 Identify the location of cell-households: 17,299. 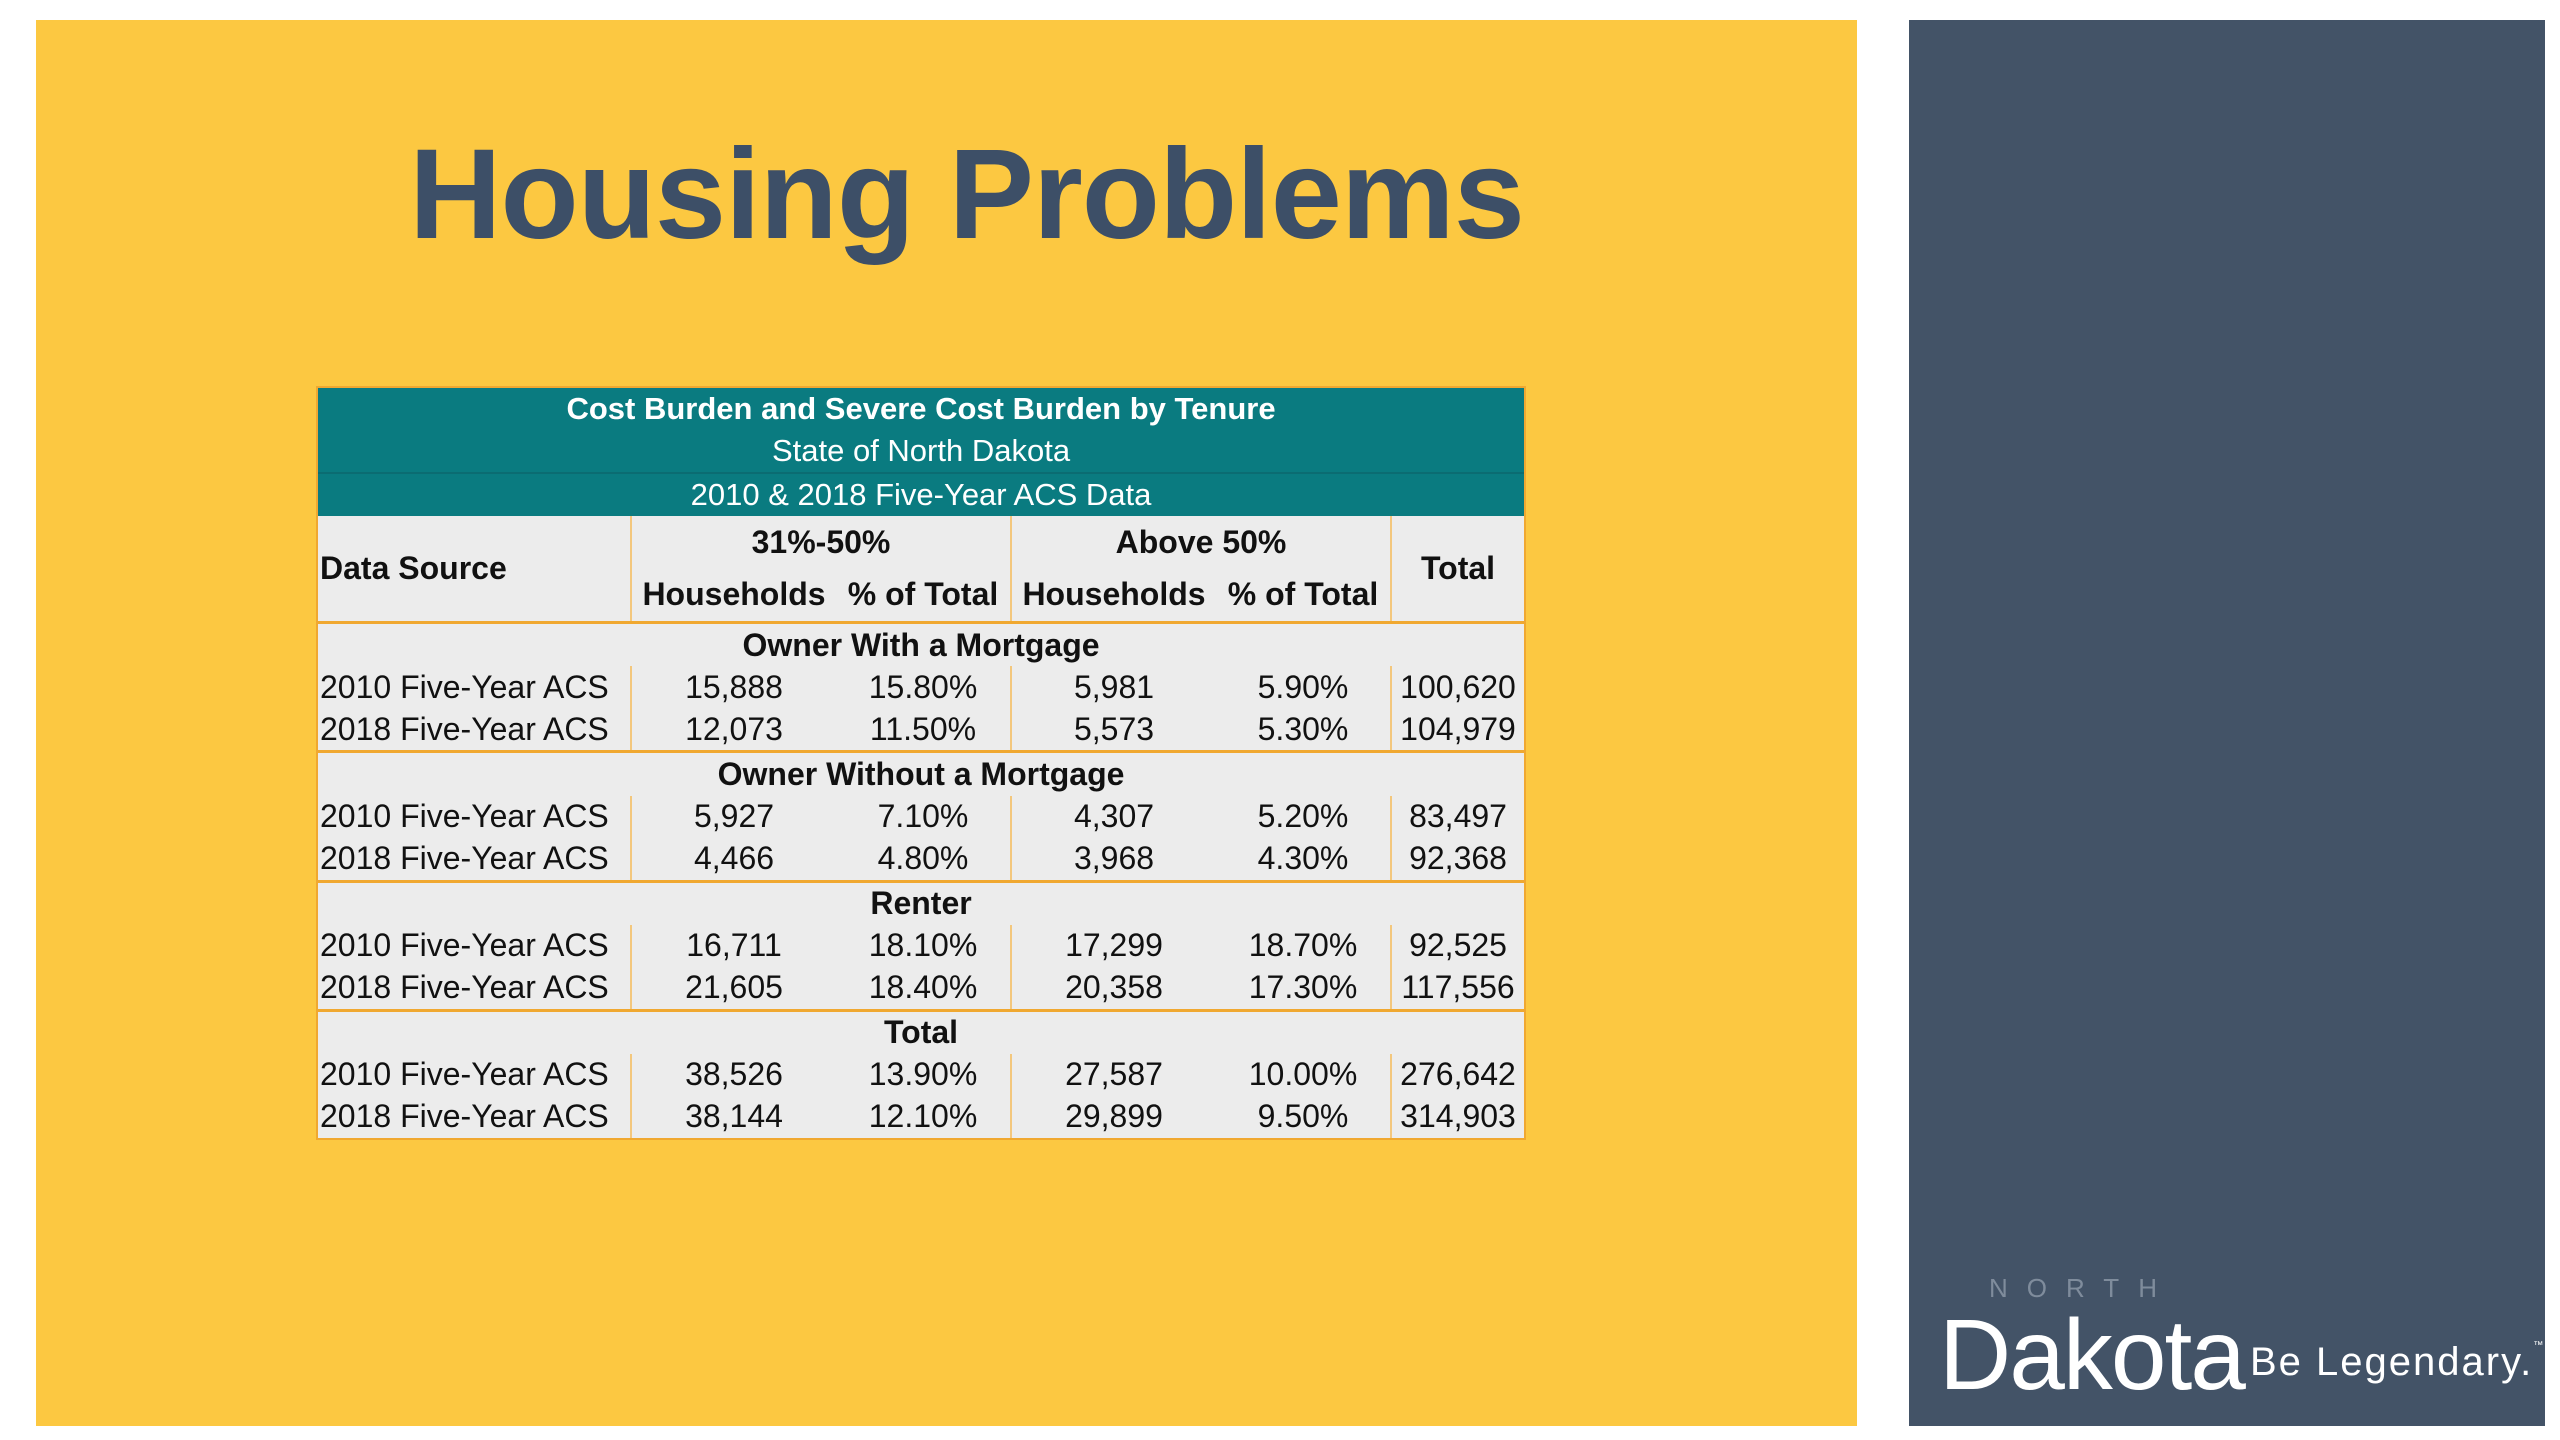
(1113, 945).